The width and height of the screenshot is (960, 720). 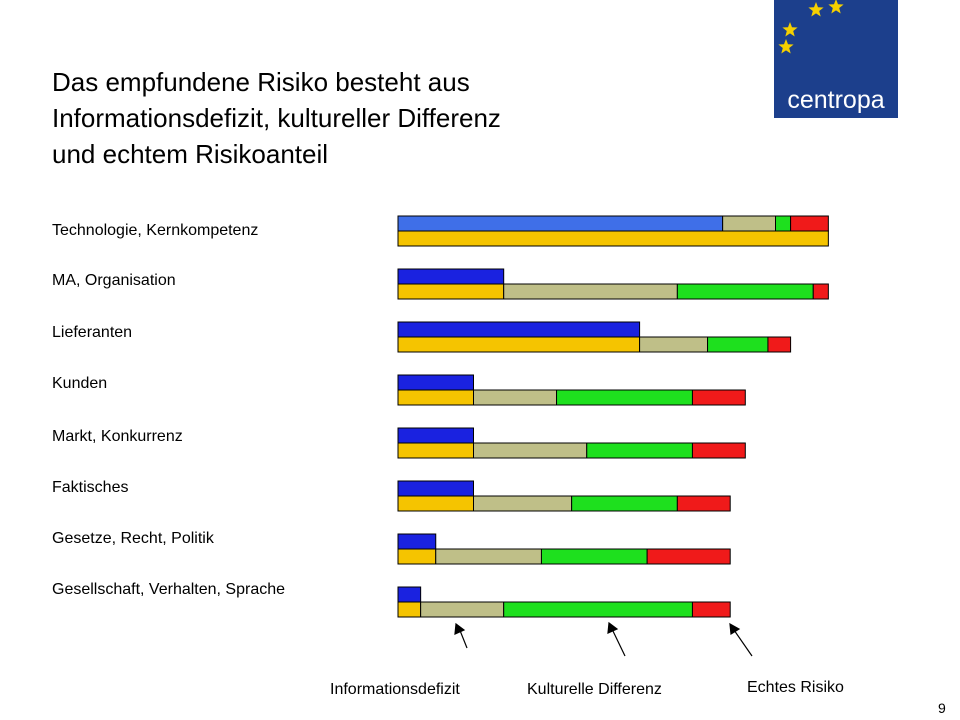 What do you see at coordinates (117, 436) in the screenshot?
I see `category-label: Markt, Konkurrenz` at bounding box center [117, 436].